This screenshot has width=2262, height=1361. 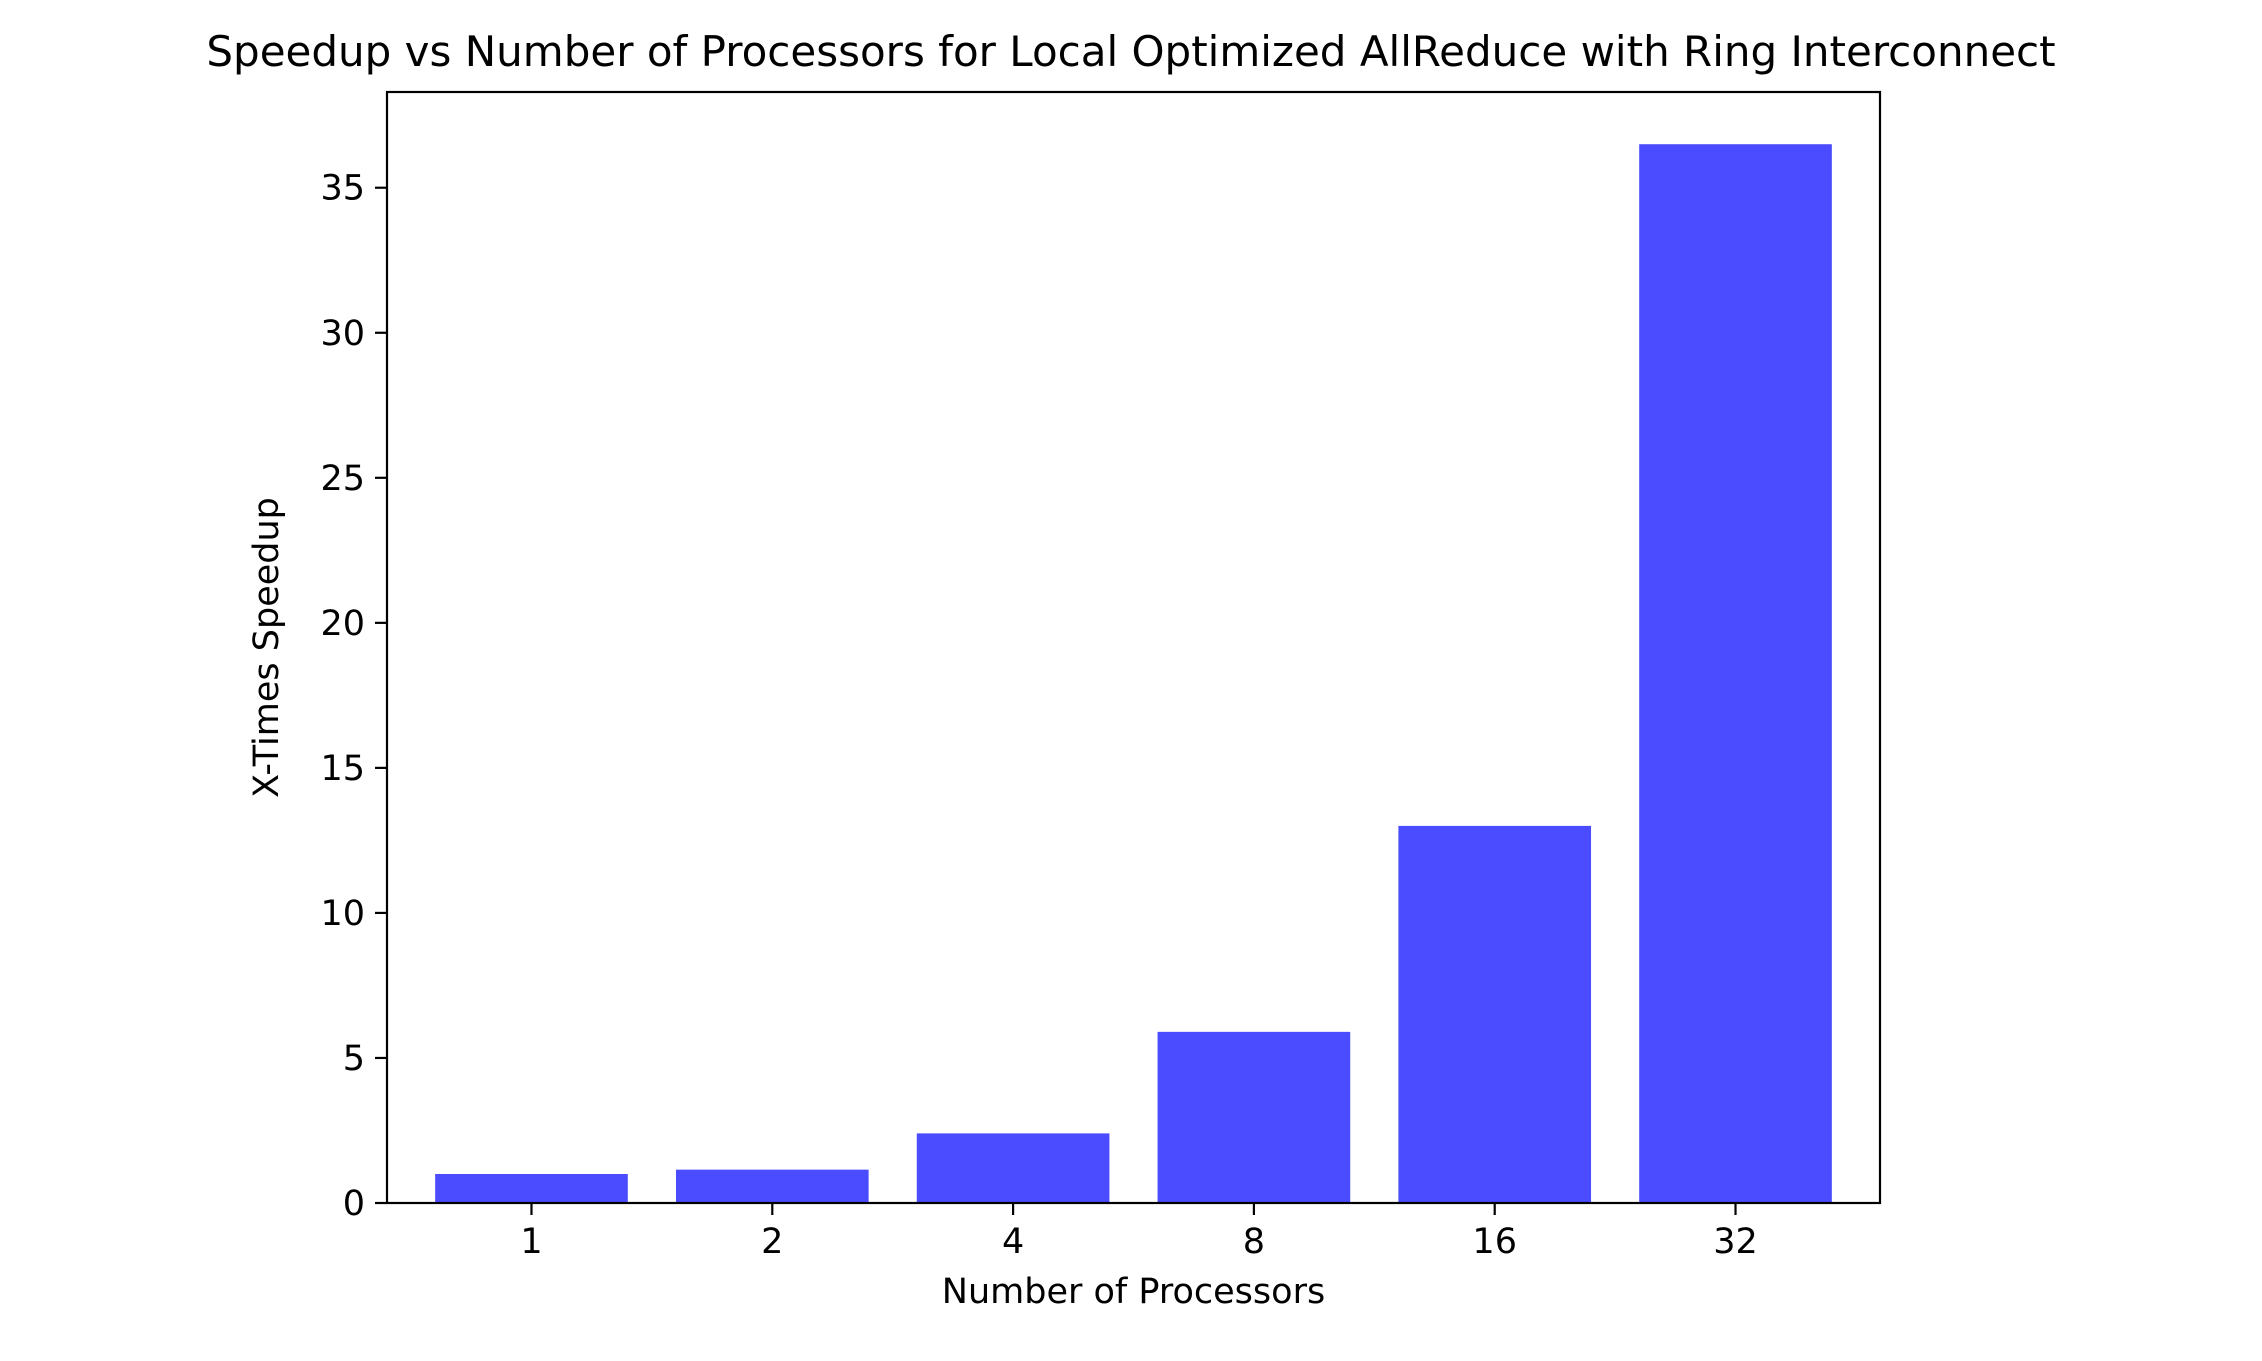 I want to click on x-tick-label: 32, so click(x=1735, y=1242).